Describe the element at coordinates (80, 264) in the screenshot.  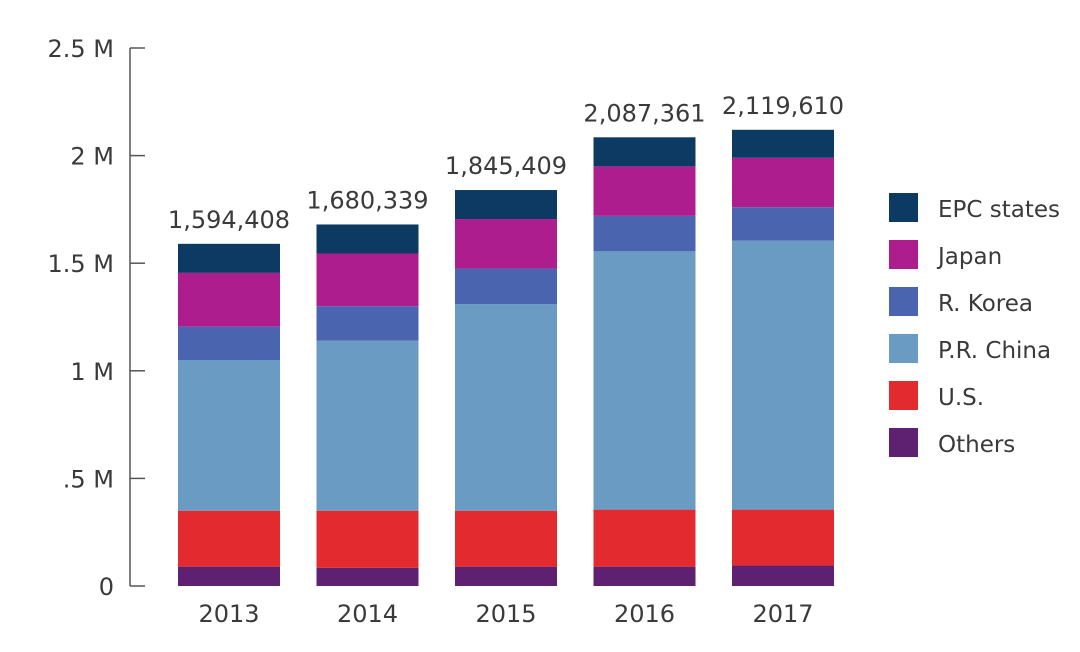
I see `y-tick-label: 1.5 M` at that location.